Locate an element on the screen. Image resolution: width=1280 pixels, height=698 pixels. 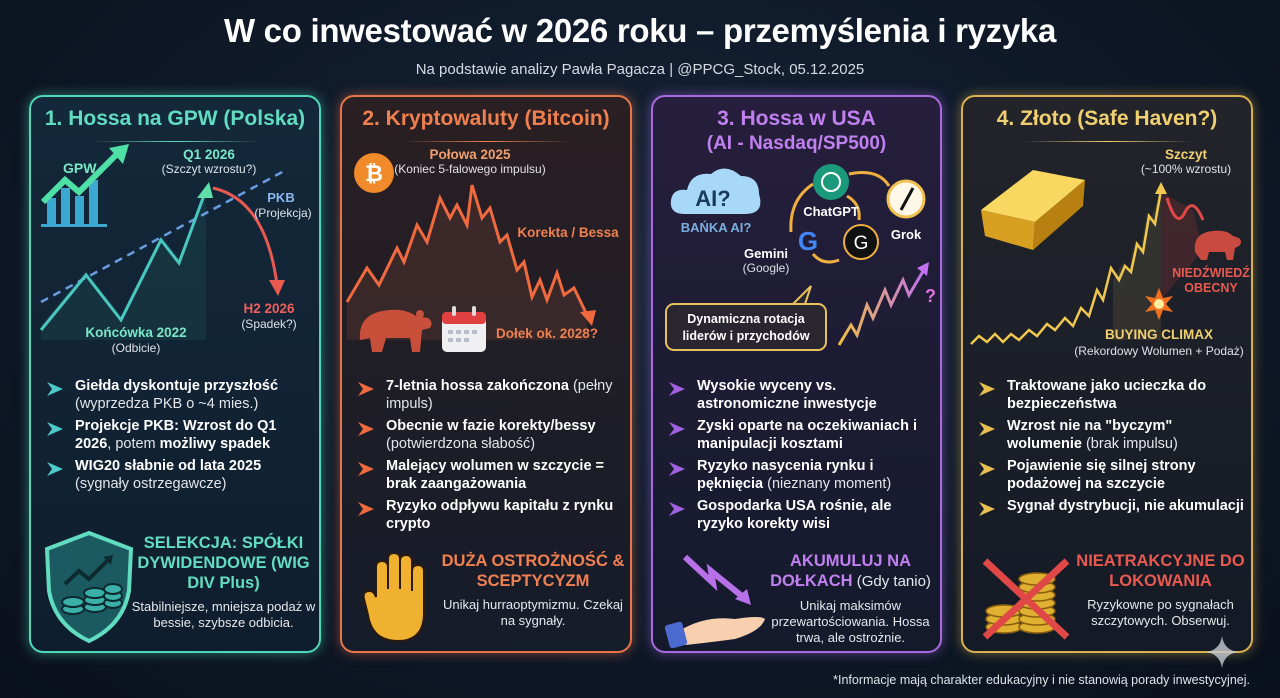
peak-note: (Szczyt wzrostu?) is located at coordinates (209, 169).